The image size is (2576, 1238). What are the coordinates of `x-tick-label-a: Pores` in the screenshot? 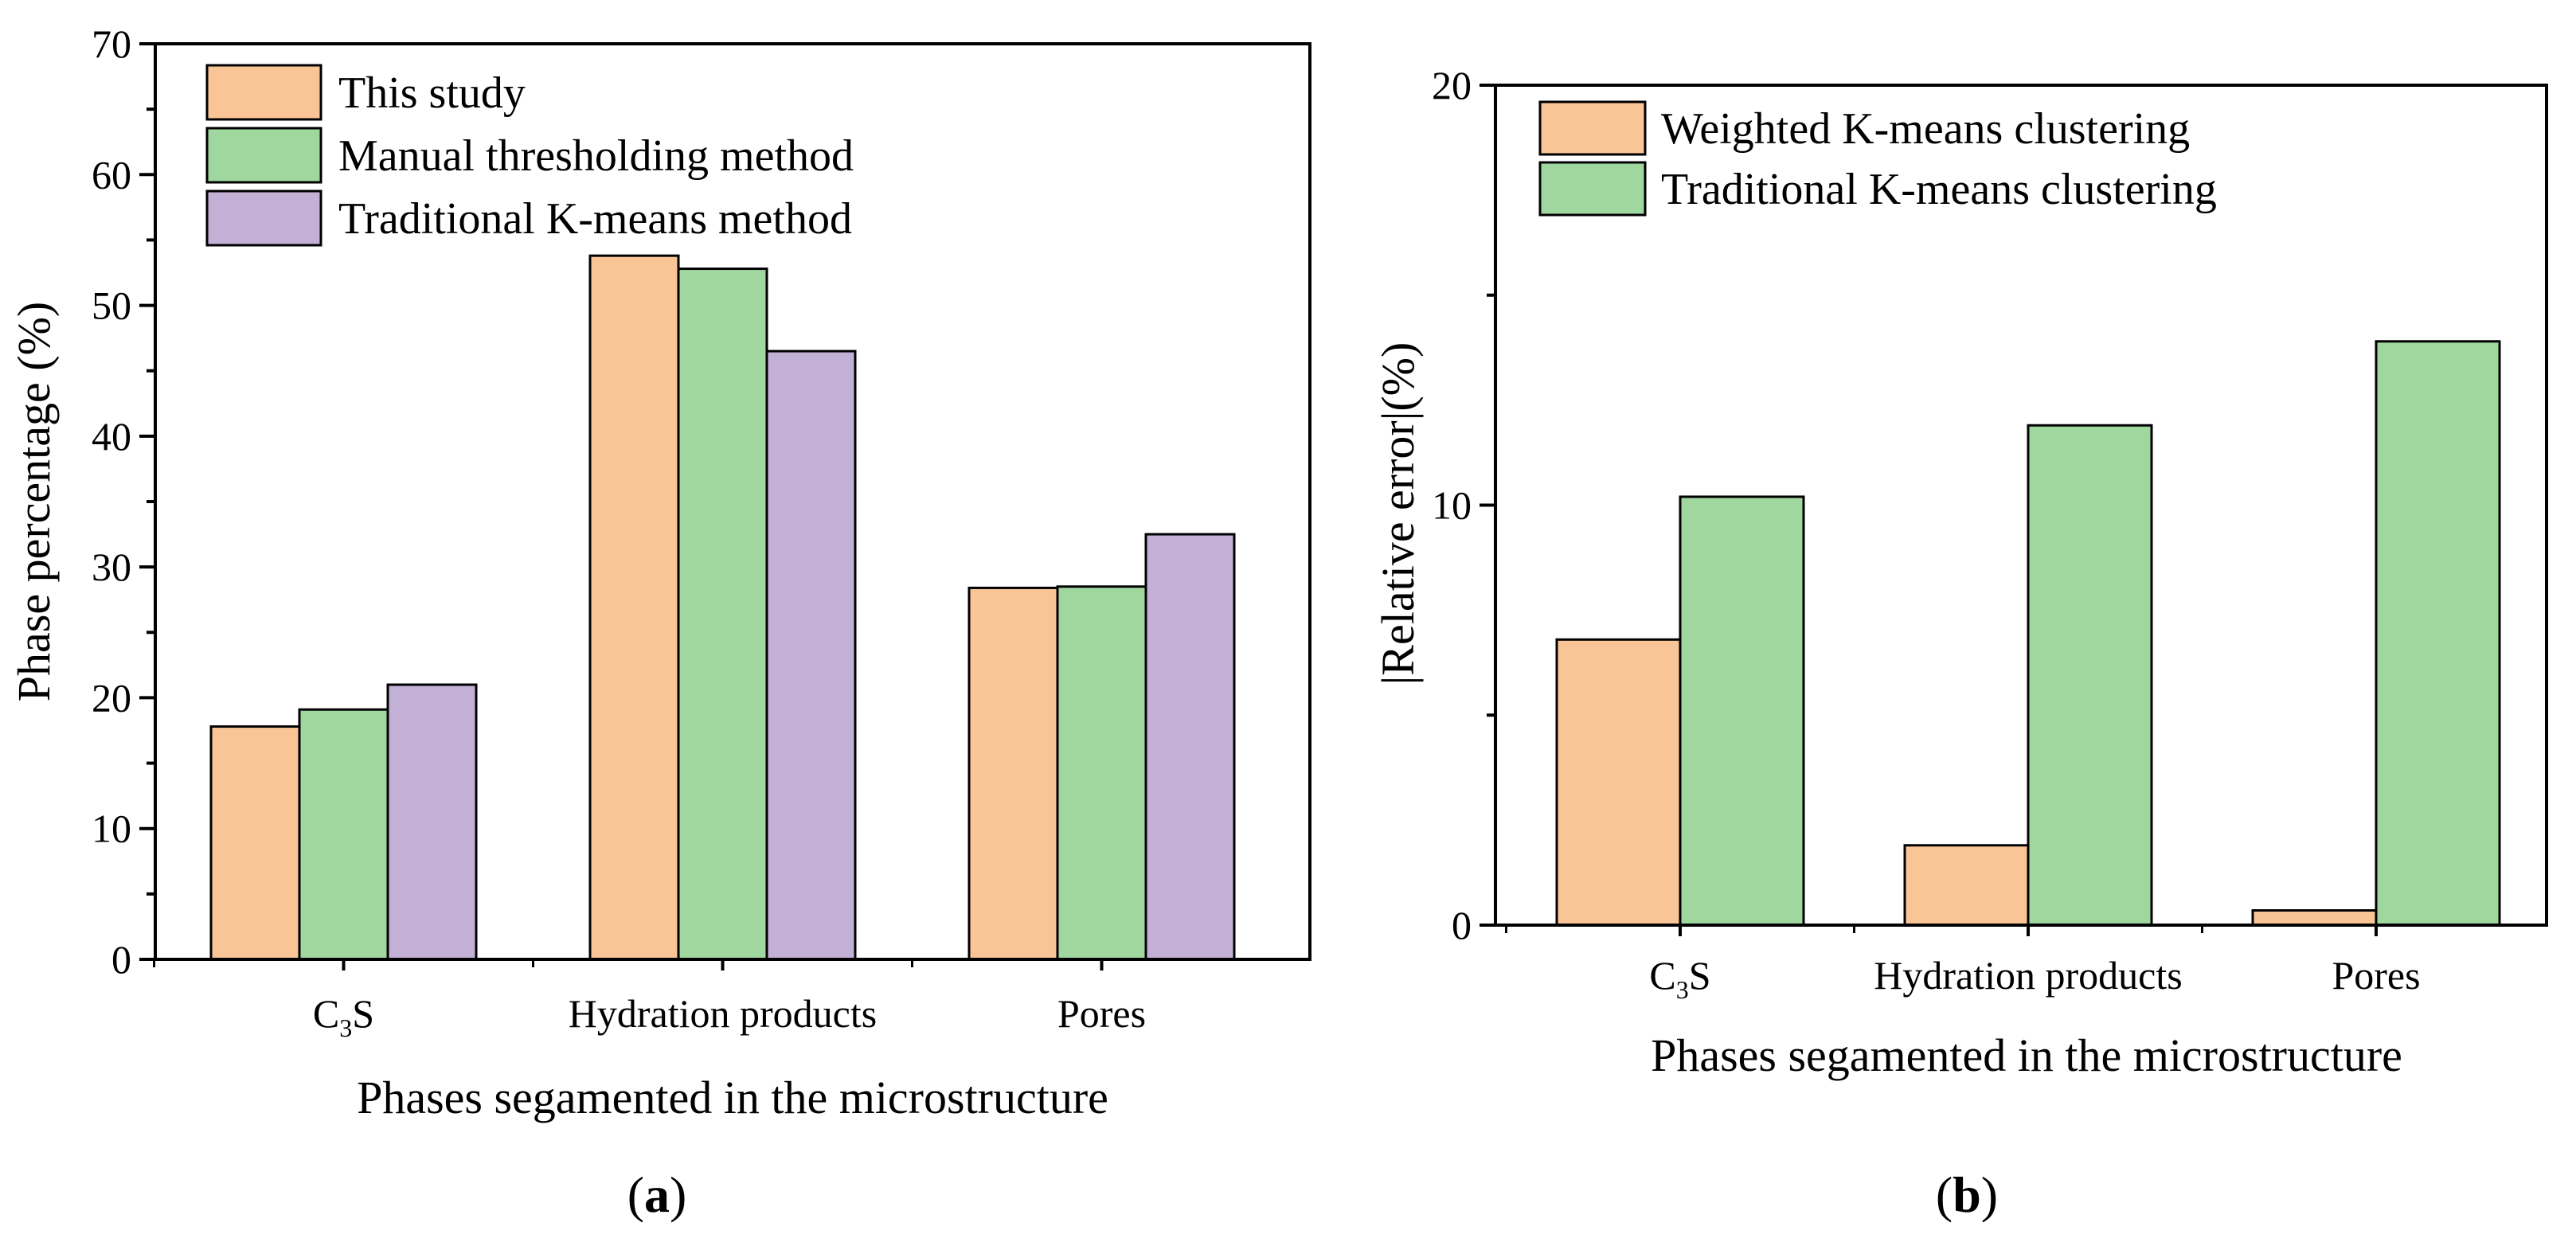 It's located at (1101, 1013).